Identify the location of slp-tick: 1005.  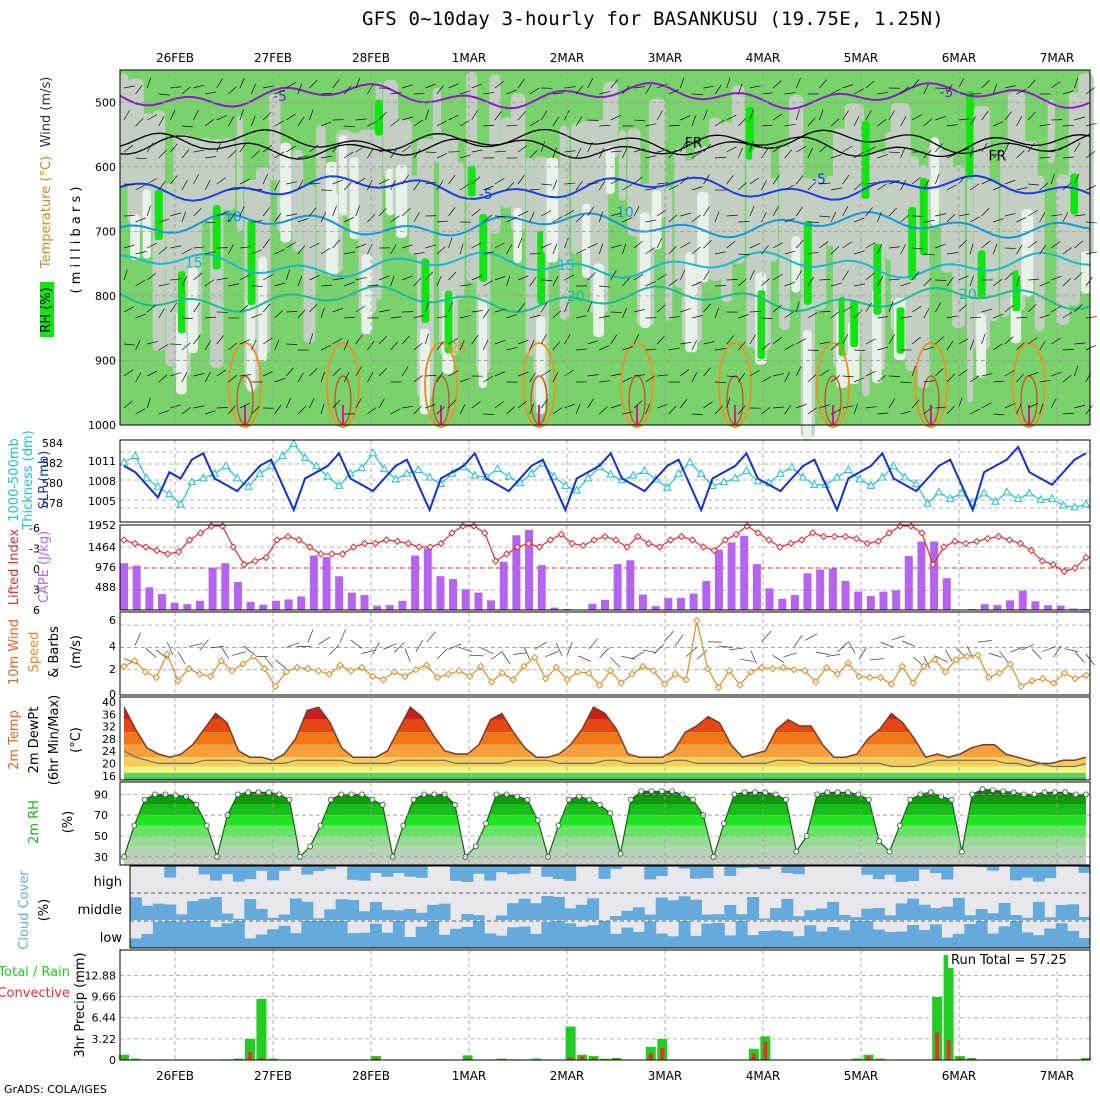
(102, 501).